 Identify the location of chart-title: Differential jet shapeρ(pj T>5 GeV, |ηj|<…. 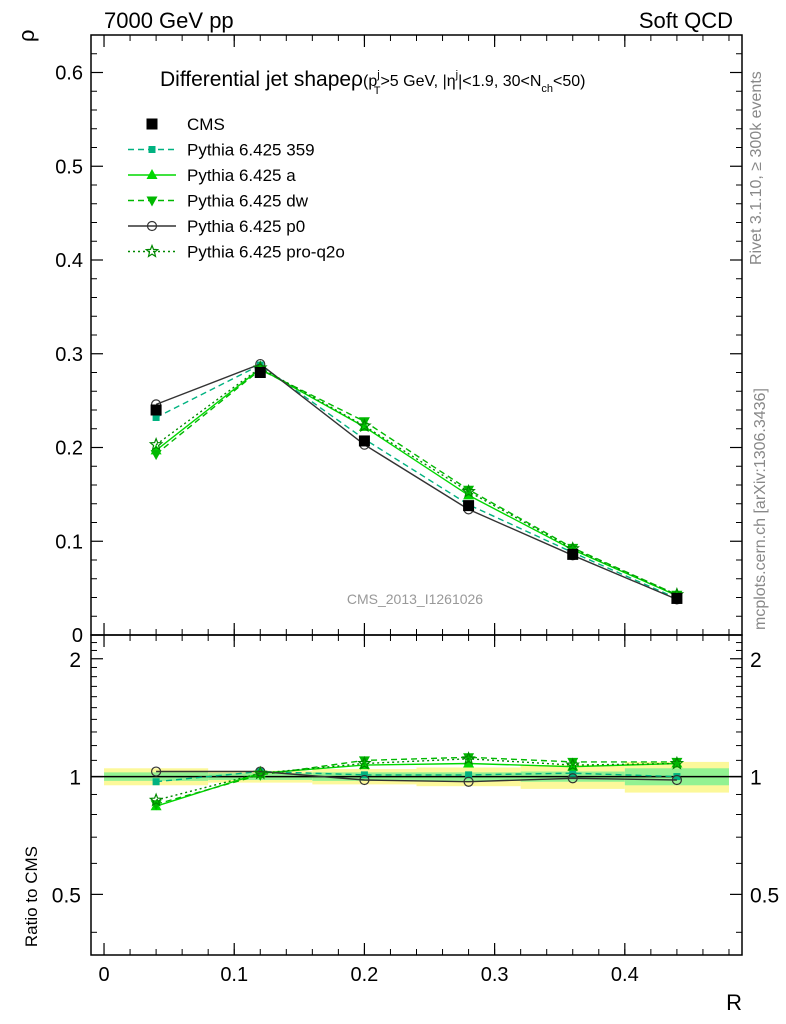
(373, 82).